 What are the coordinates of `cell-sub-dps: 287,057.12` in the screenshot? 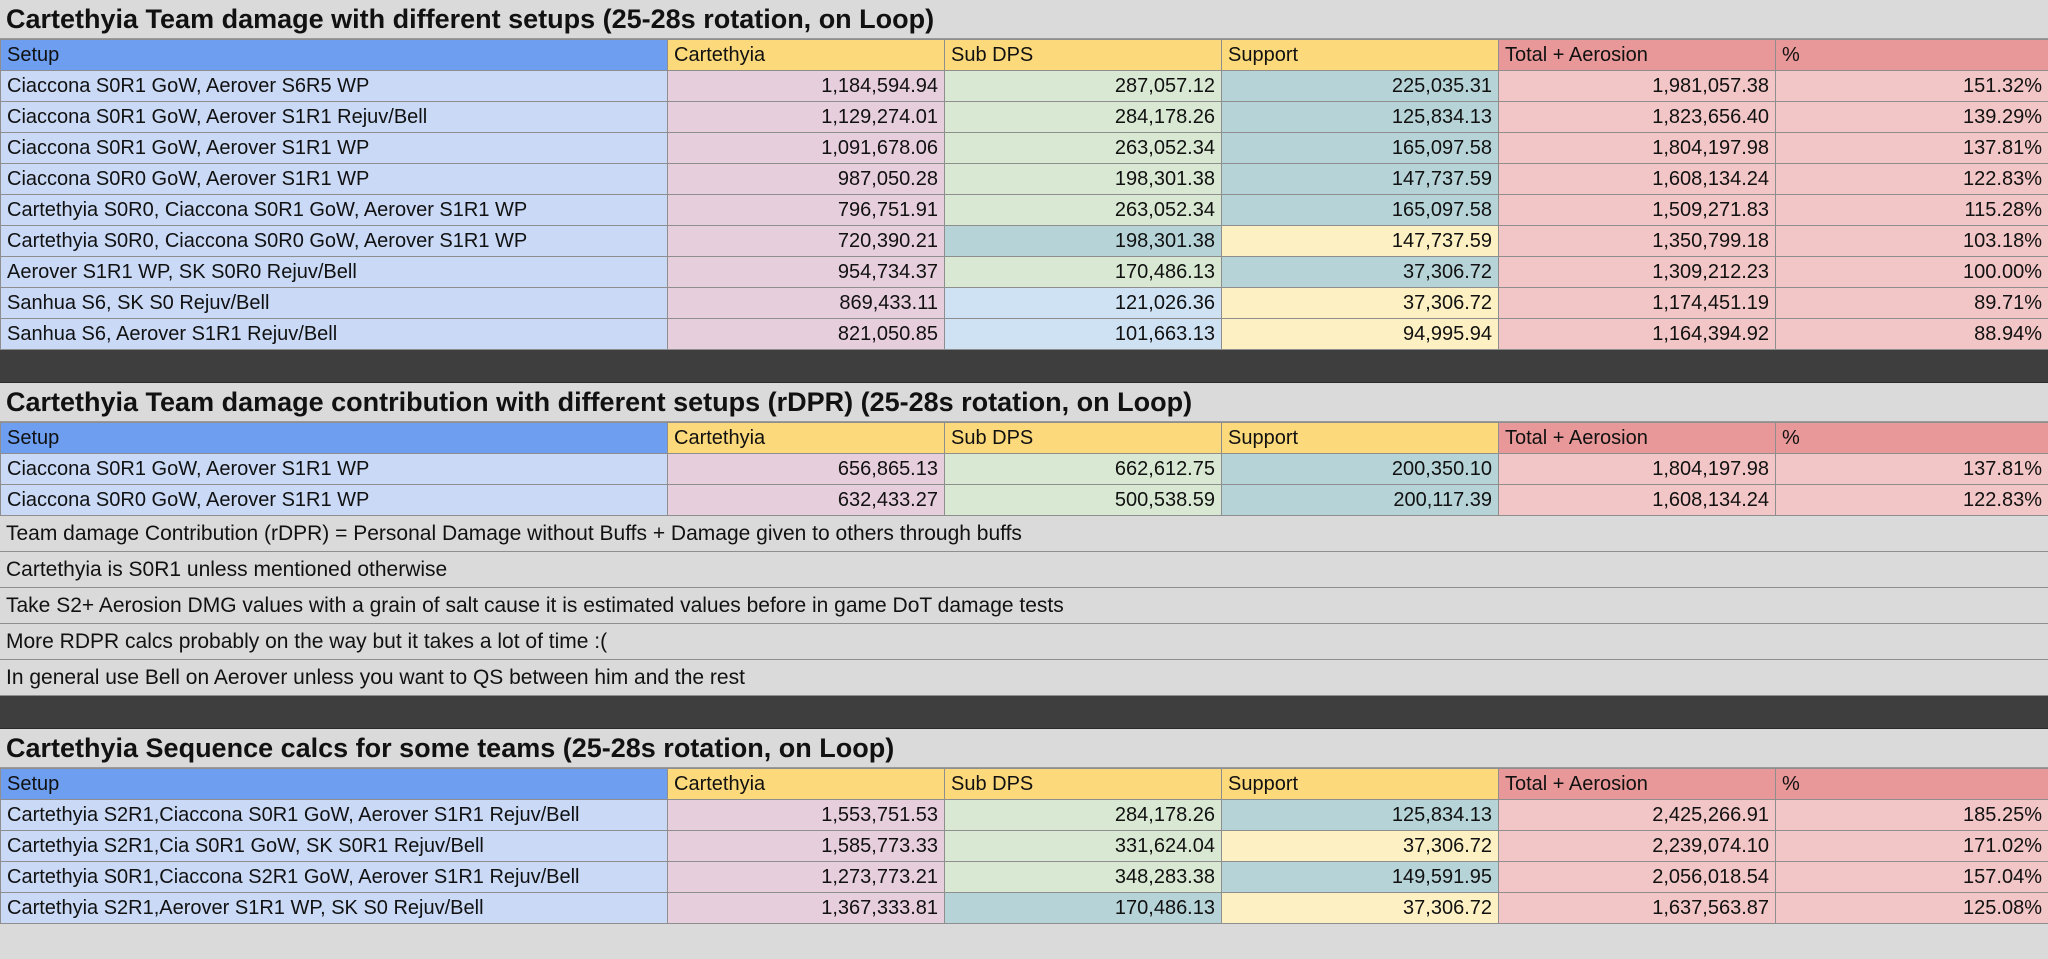 It's located at (1083, 86).